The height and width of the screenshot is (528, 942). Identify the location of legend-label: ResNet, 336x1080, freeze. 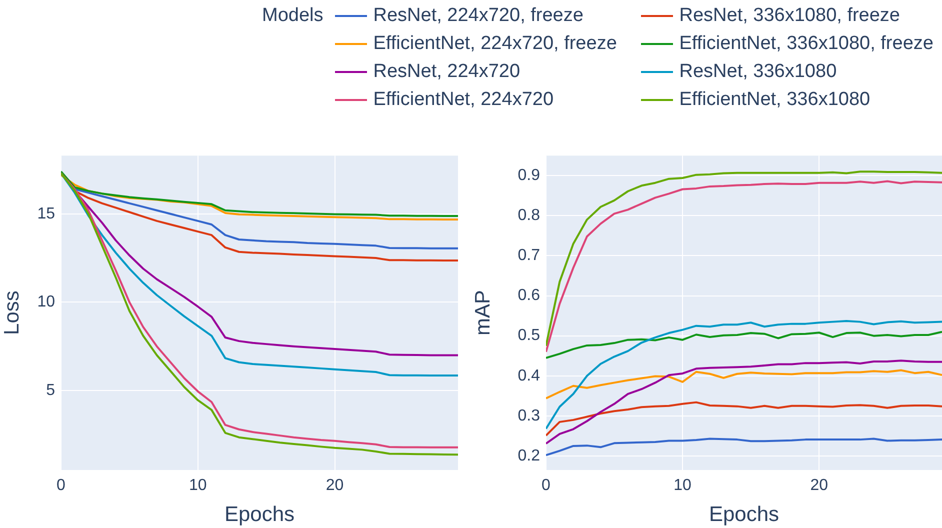
(789, 16).